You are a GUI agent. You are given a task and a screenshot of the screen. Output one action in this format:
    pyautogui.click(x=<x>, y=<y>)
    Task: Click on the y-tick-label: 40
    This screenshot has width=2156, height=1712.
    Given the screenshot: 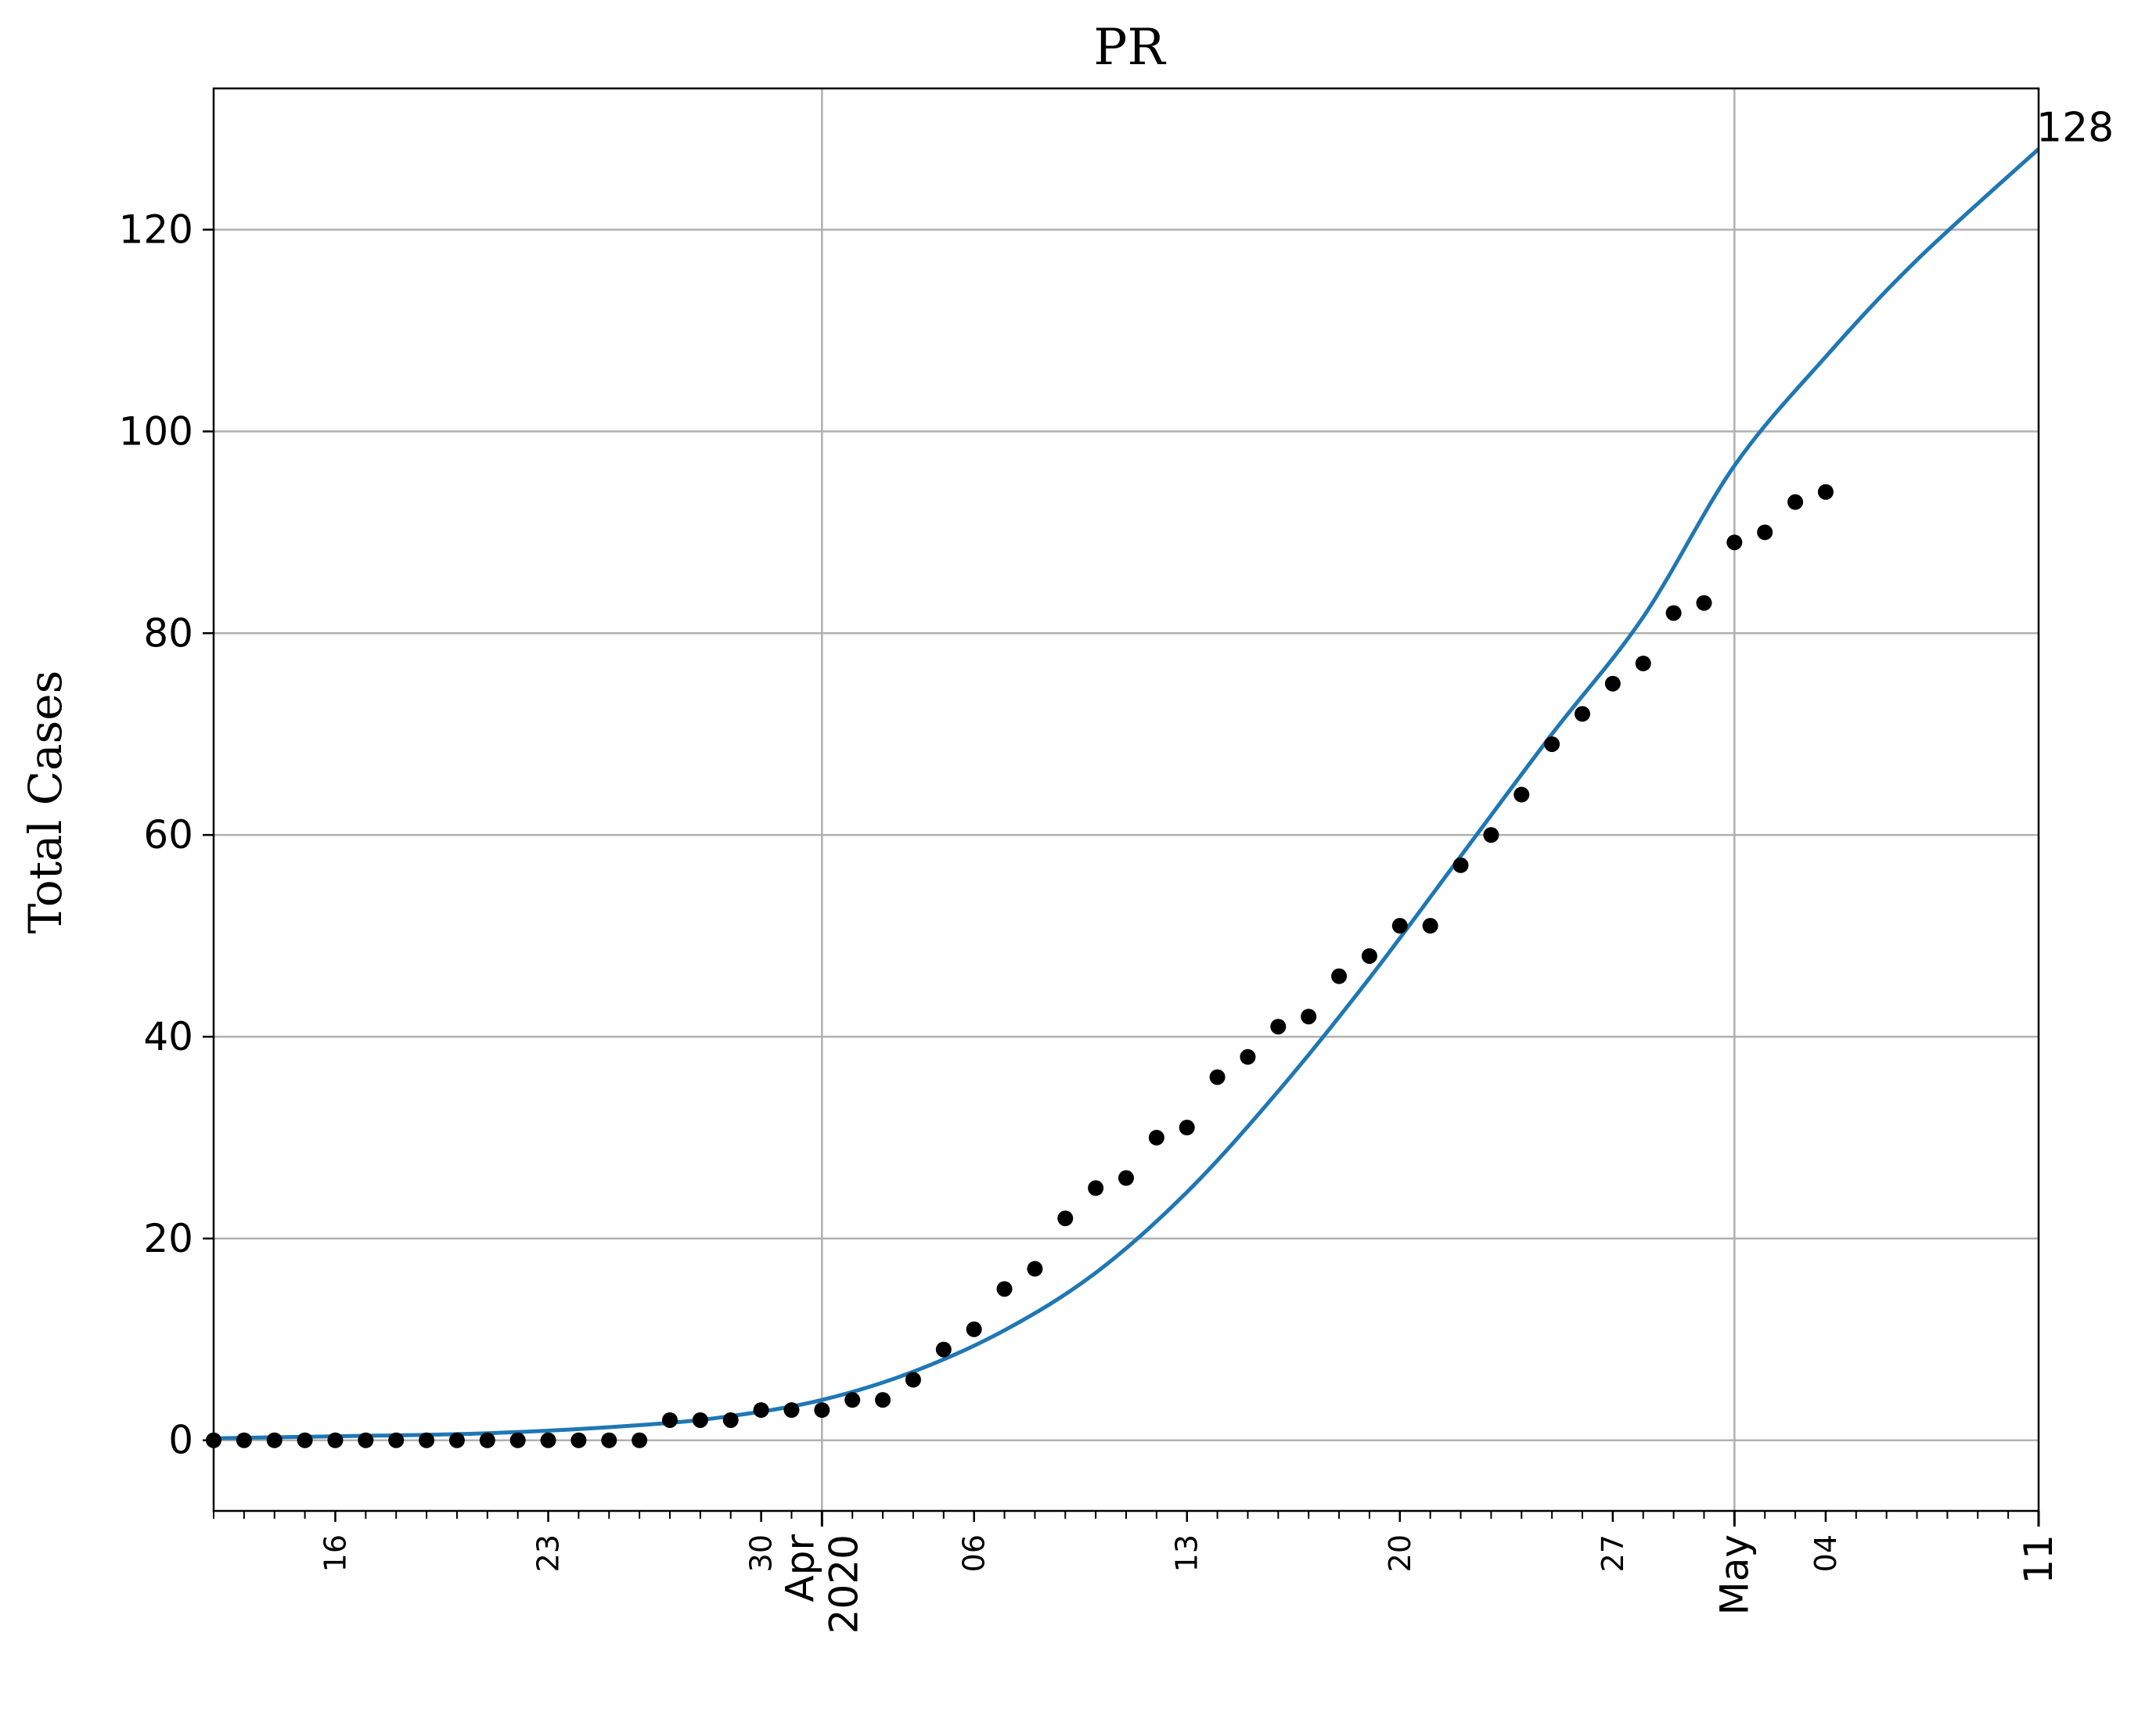 What is the action you would take?
    pyautogui.click(x=168, y=1036)
    